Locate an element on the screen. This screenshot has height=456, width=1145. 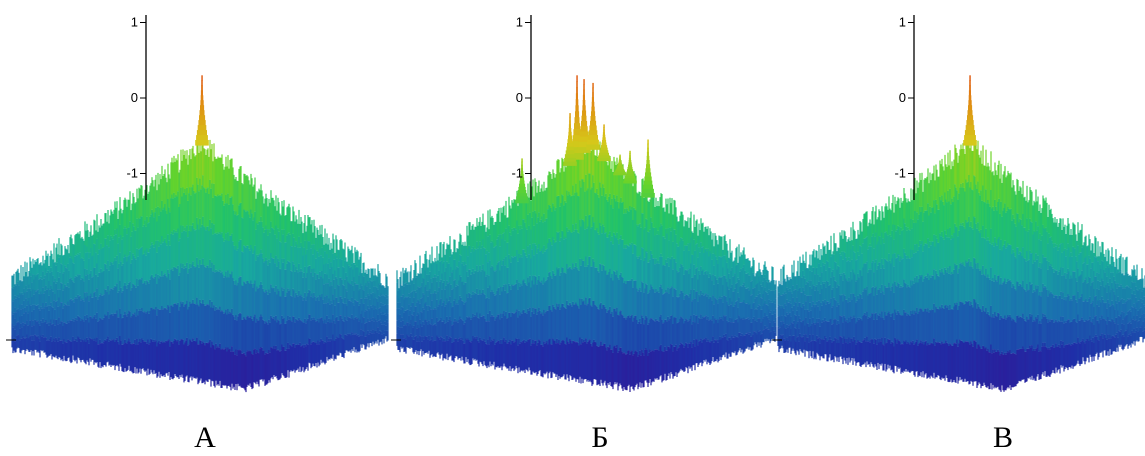
z-tick-label: -1 is located at coordinates (517, 173).